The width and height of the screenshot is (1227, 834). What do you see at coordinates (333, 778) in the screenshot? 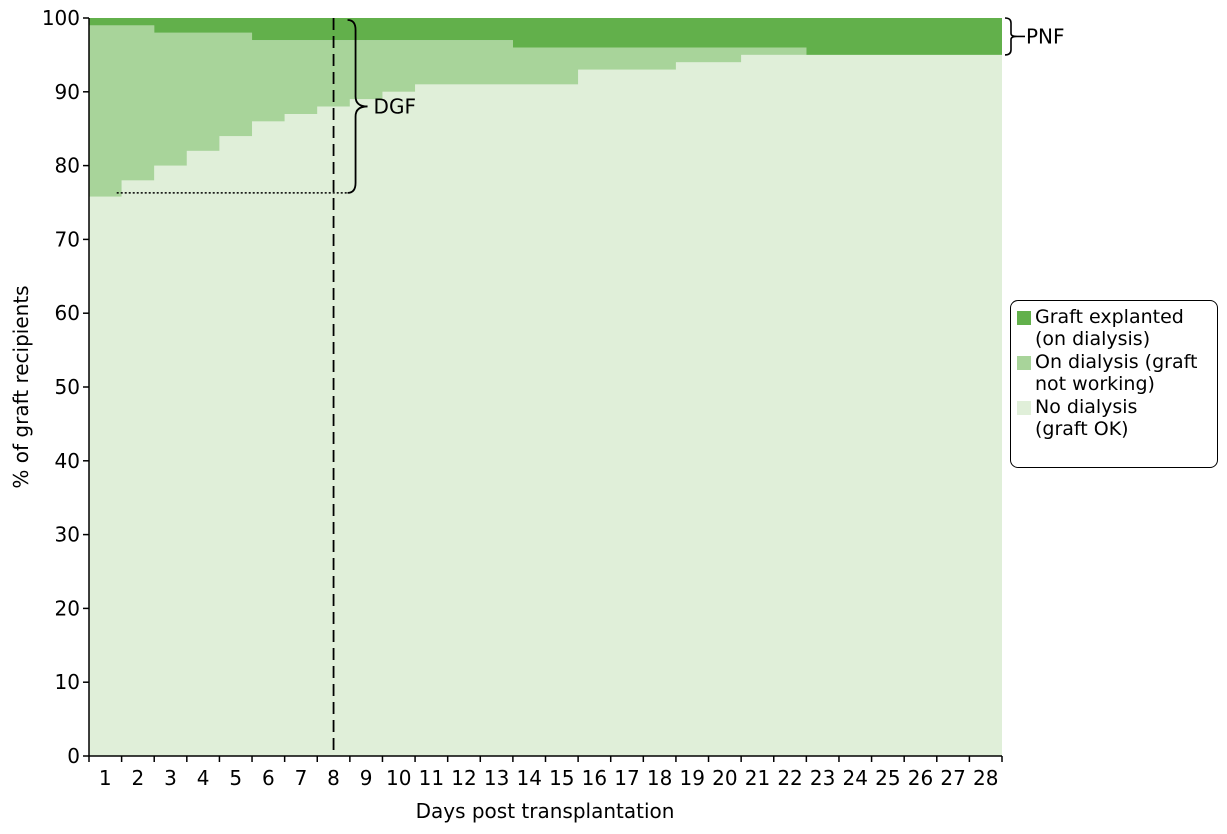
I see `x-tick-label-8: 8` at bounding box center [333, 778].